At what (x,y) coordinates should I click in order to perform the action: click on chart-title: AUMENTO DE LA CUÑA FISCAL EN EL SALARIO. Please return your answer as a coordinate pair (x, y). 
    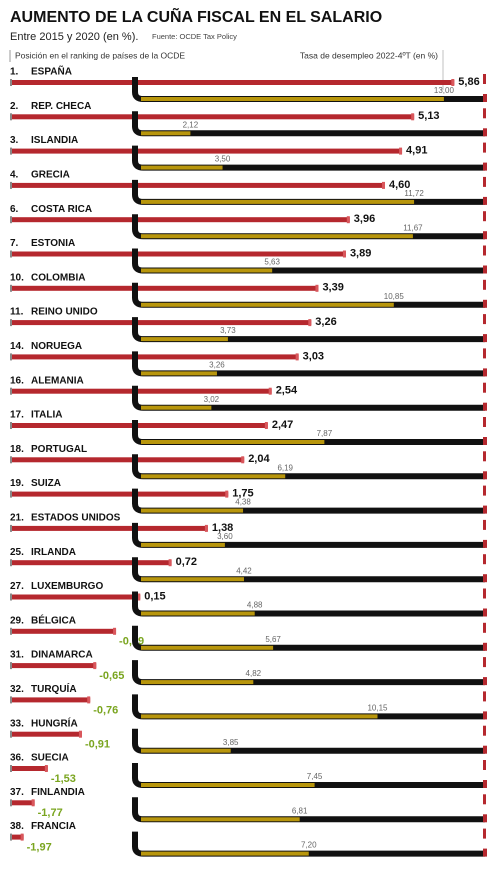
    Looking at the image, I should click on (196, 16).